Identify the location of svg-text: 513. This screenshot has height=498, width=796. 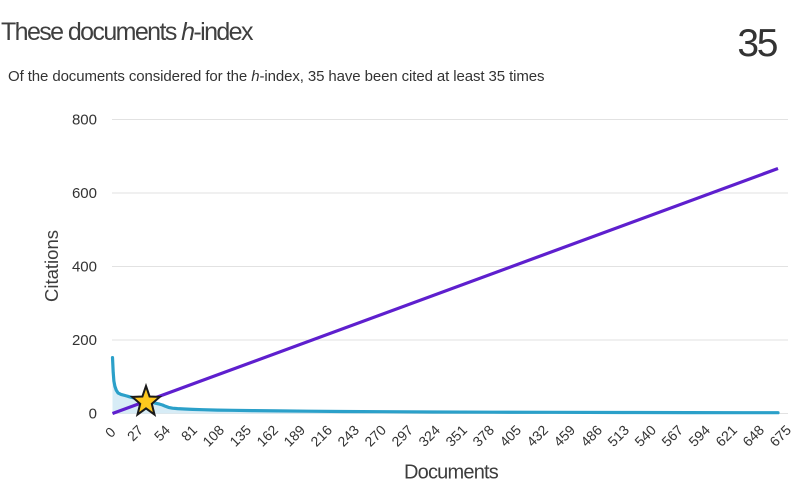
(618, 436).